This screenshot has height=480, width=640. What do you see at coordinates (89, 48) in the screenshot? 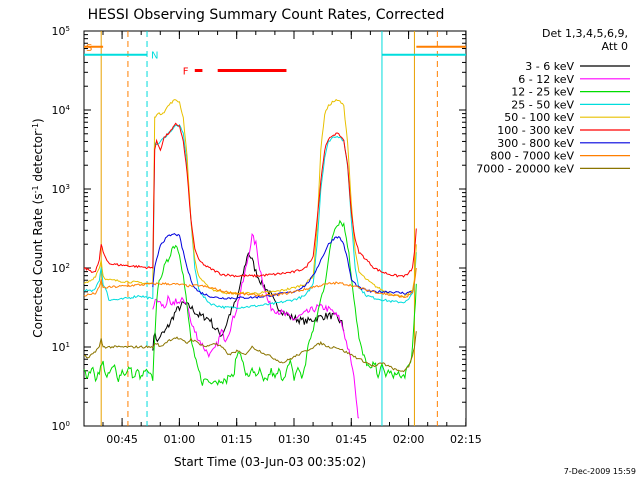
I see `flag-label-S: S` at bounding box center [89, 48].